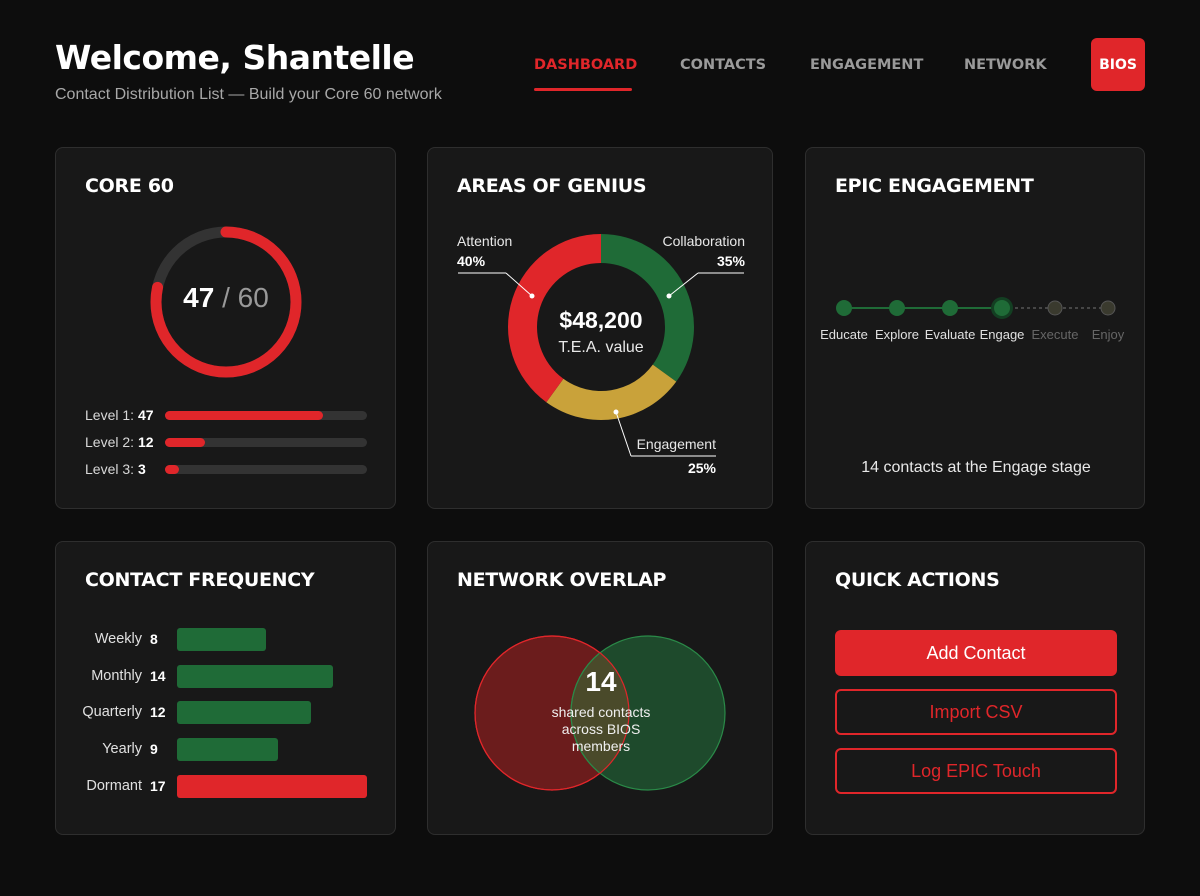 Image resolution: width=1200 pixels, height=896 pixels. What do you see at coordinates (950, 334) in the screenshot?
I see `stage-label-evaluate: Evaluate` at bounding box center [950, 334].